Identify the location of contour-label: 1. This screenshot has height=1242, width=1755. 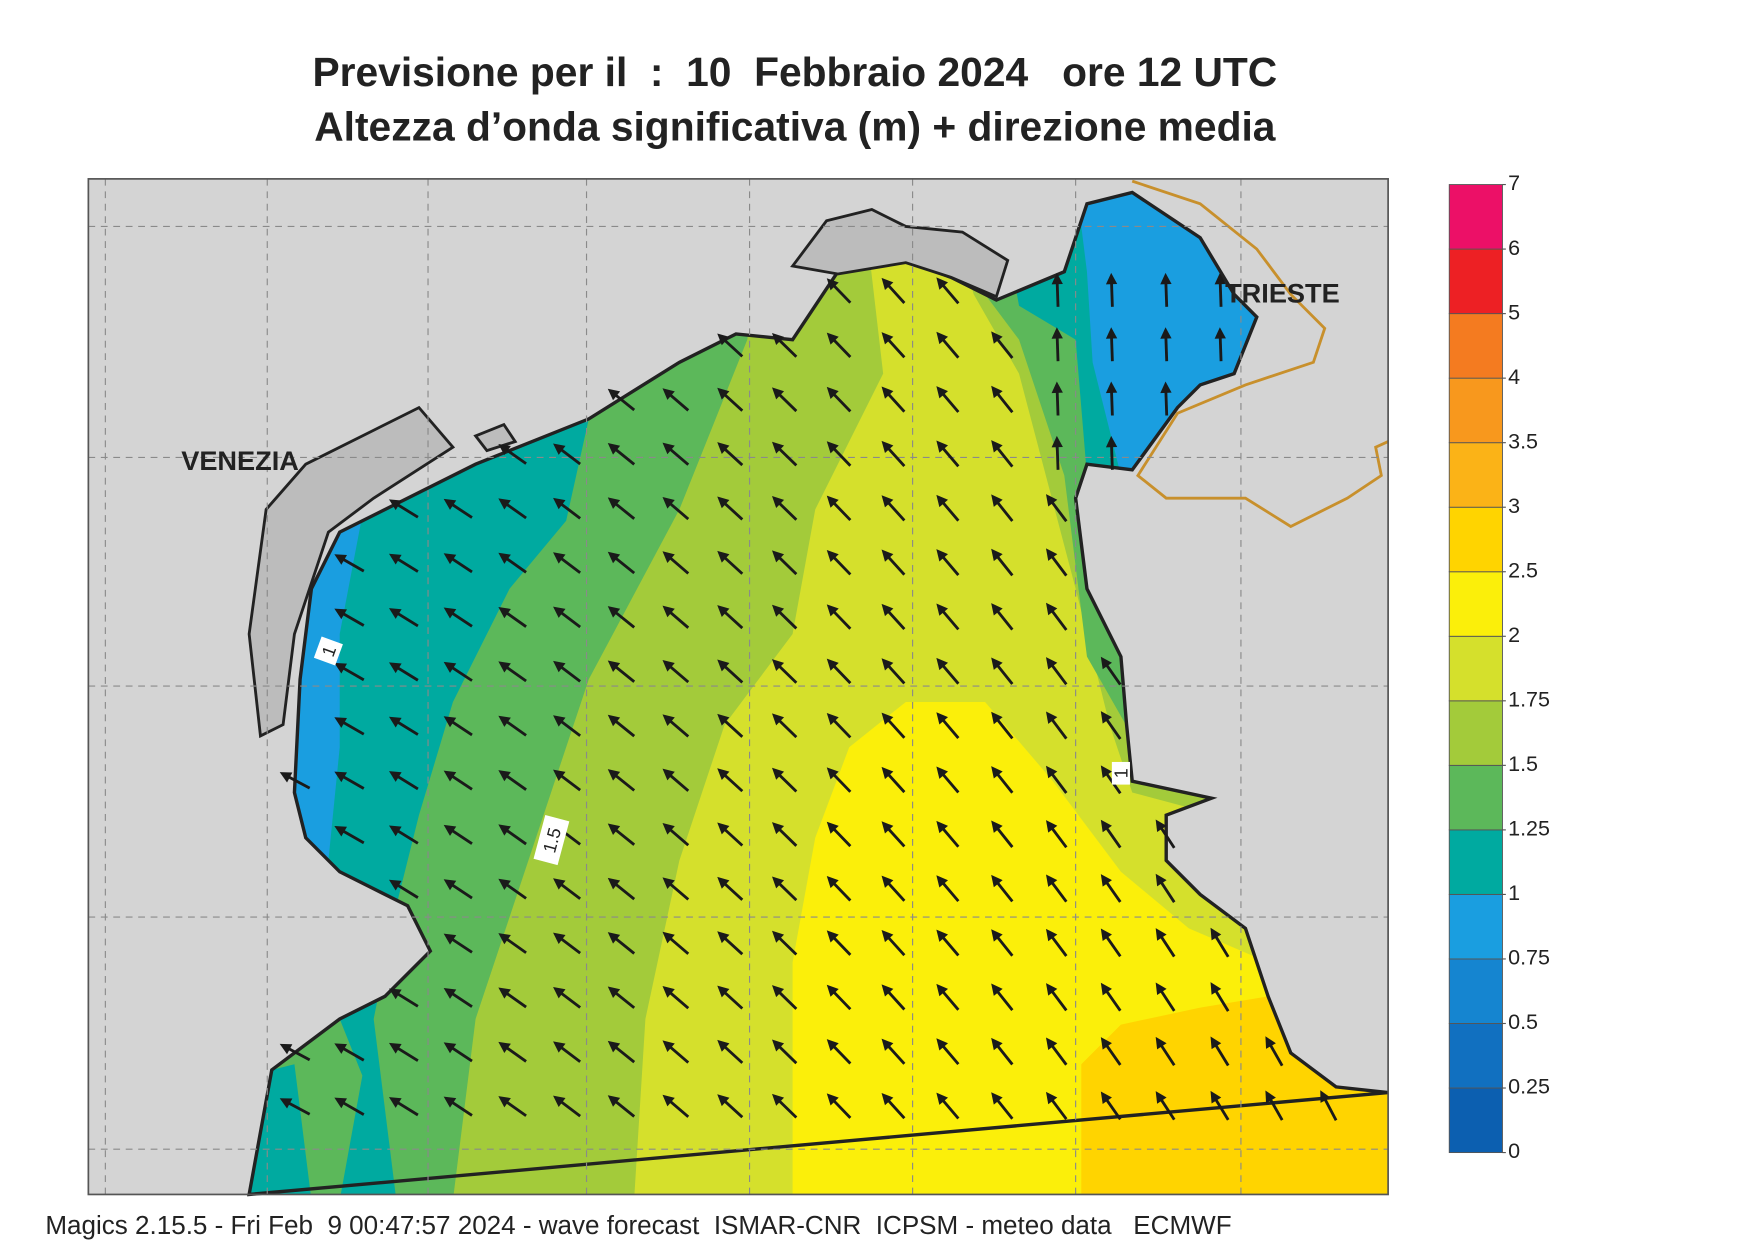
(1122, 773).